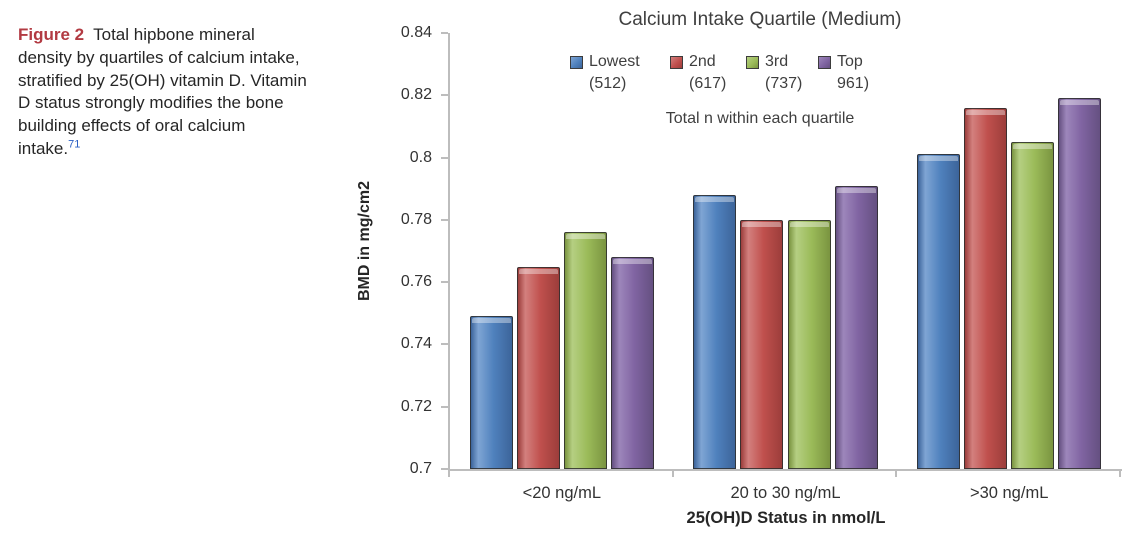 The image size is (1143, 539). I want to click on legend-count: (512), so click(608, 83).